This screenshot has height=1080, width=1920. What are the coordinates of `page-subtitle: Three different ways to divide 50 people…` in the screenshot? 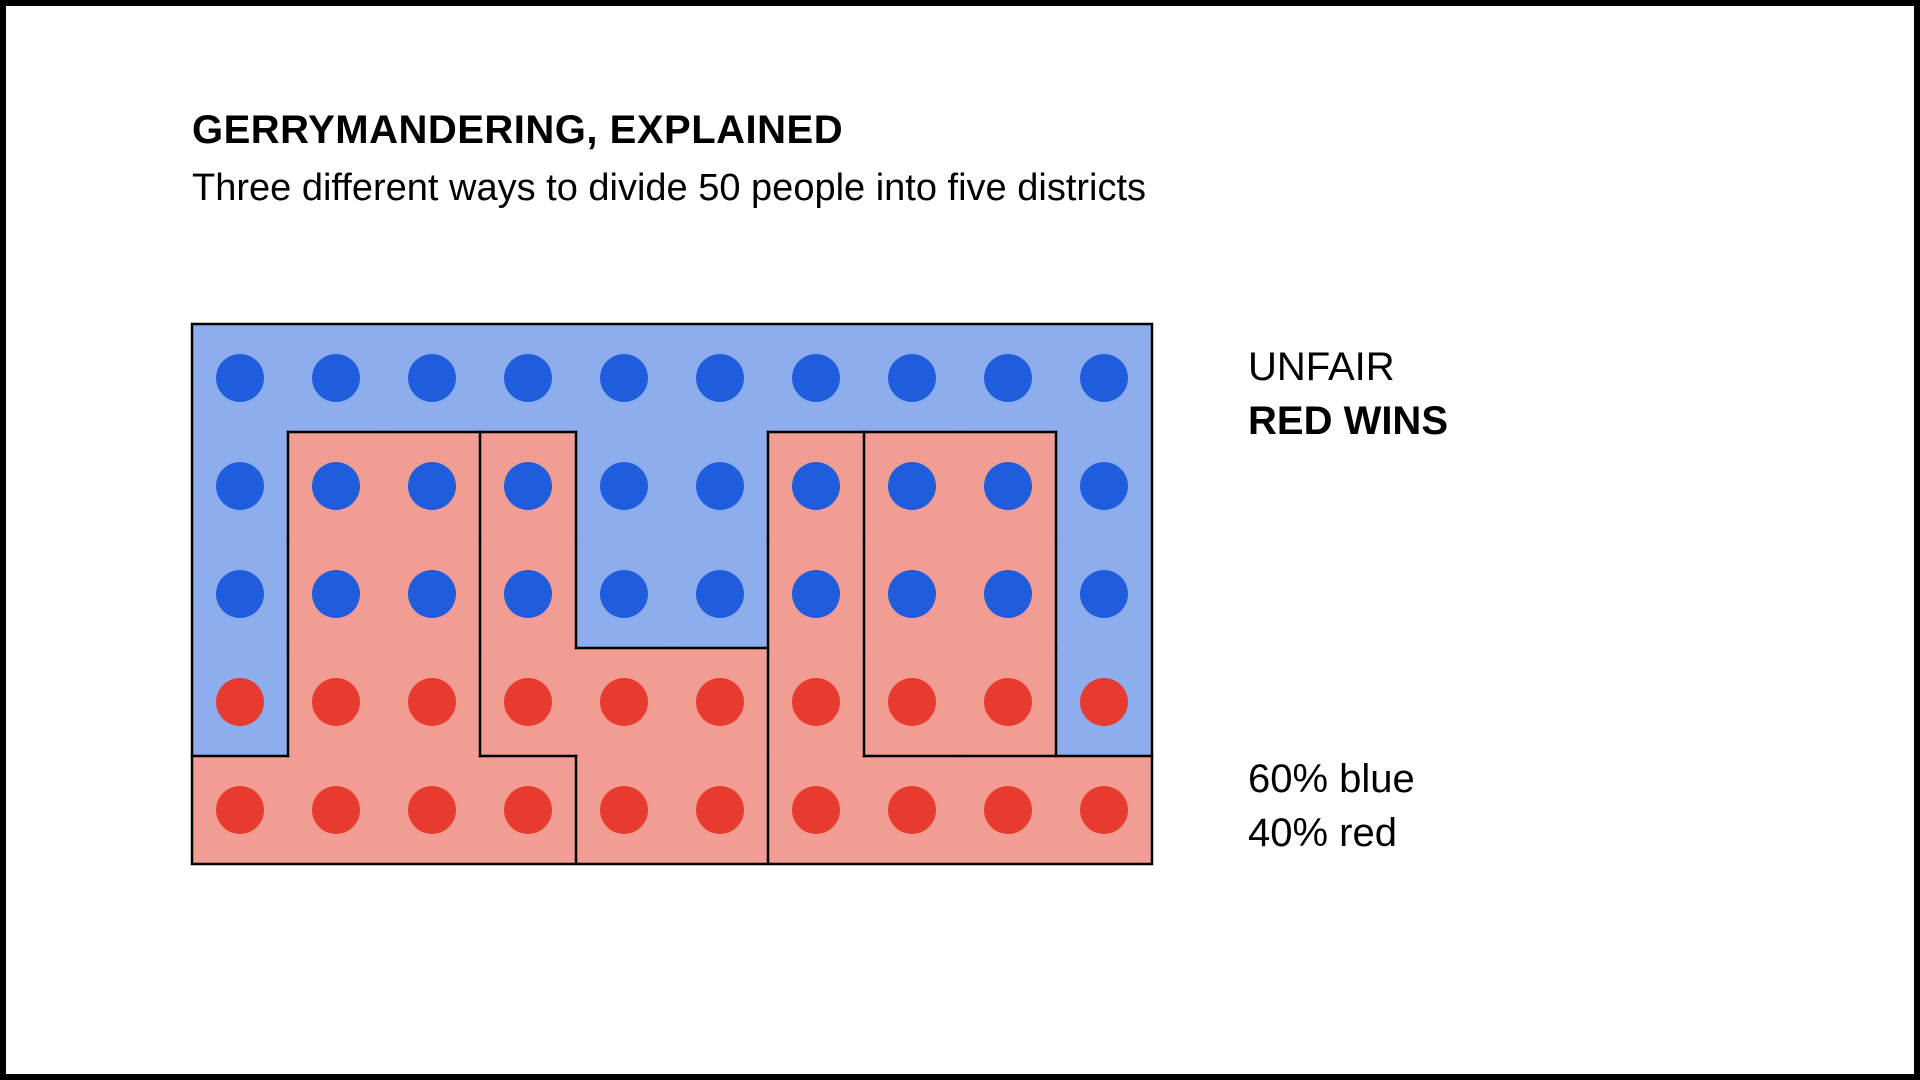 It's located at (669, 188).